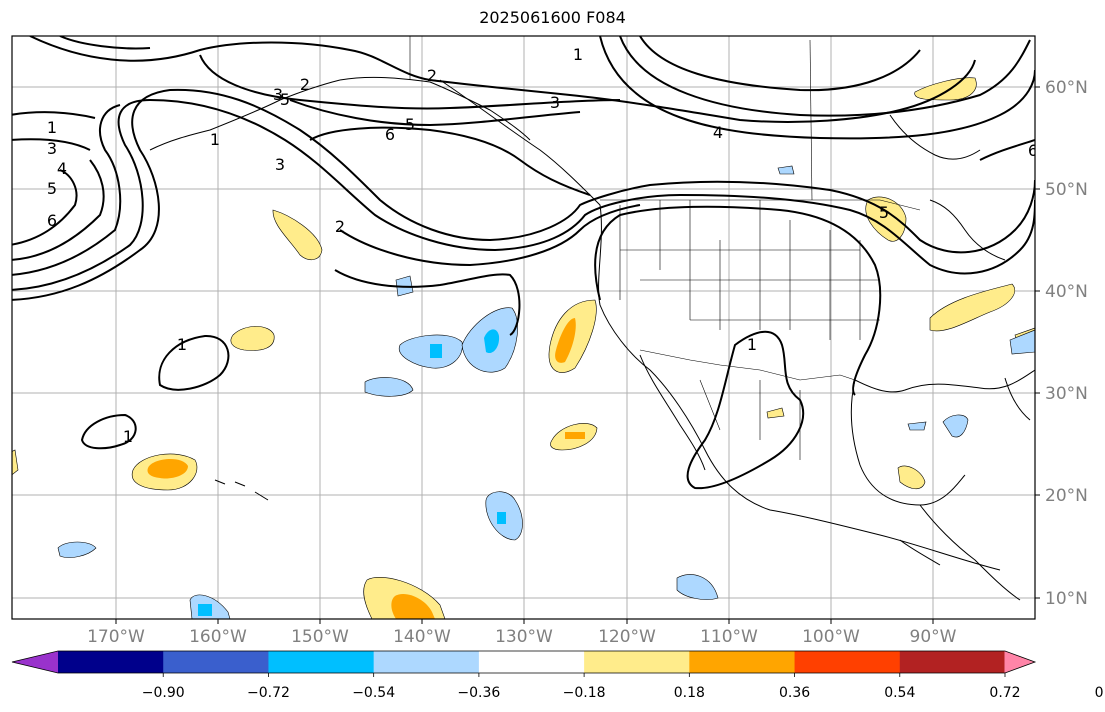 This screenshot has width=1105, height=712. What do you see at coordinates (627, 637) in the screenshot?
I see `longitude-label: 120°W` at bounding box center [627, 637].